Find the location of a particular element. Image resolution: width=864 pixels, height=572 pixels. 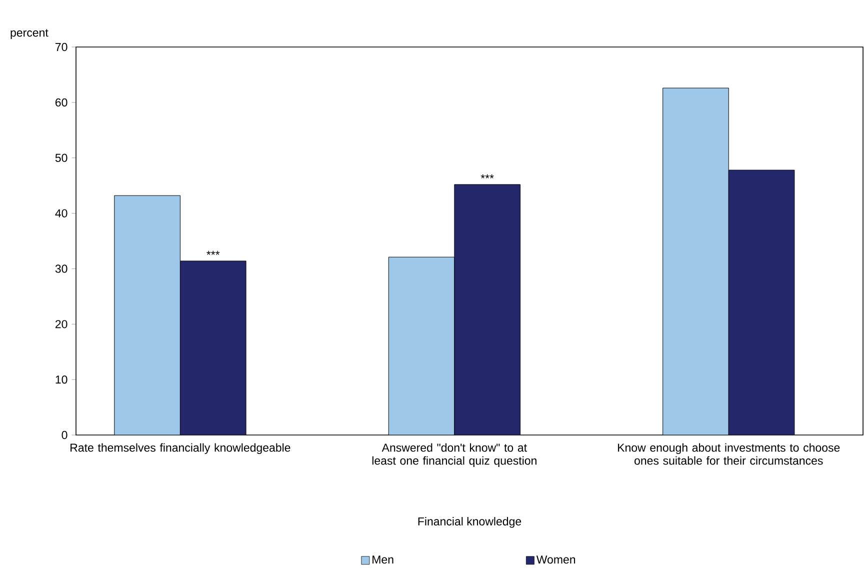

y-tick-label: 30 is located at coordinates (61, 268).